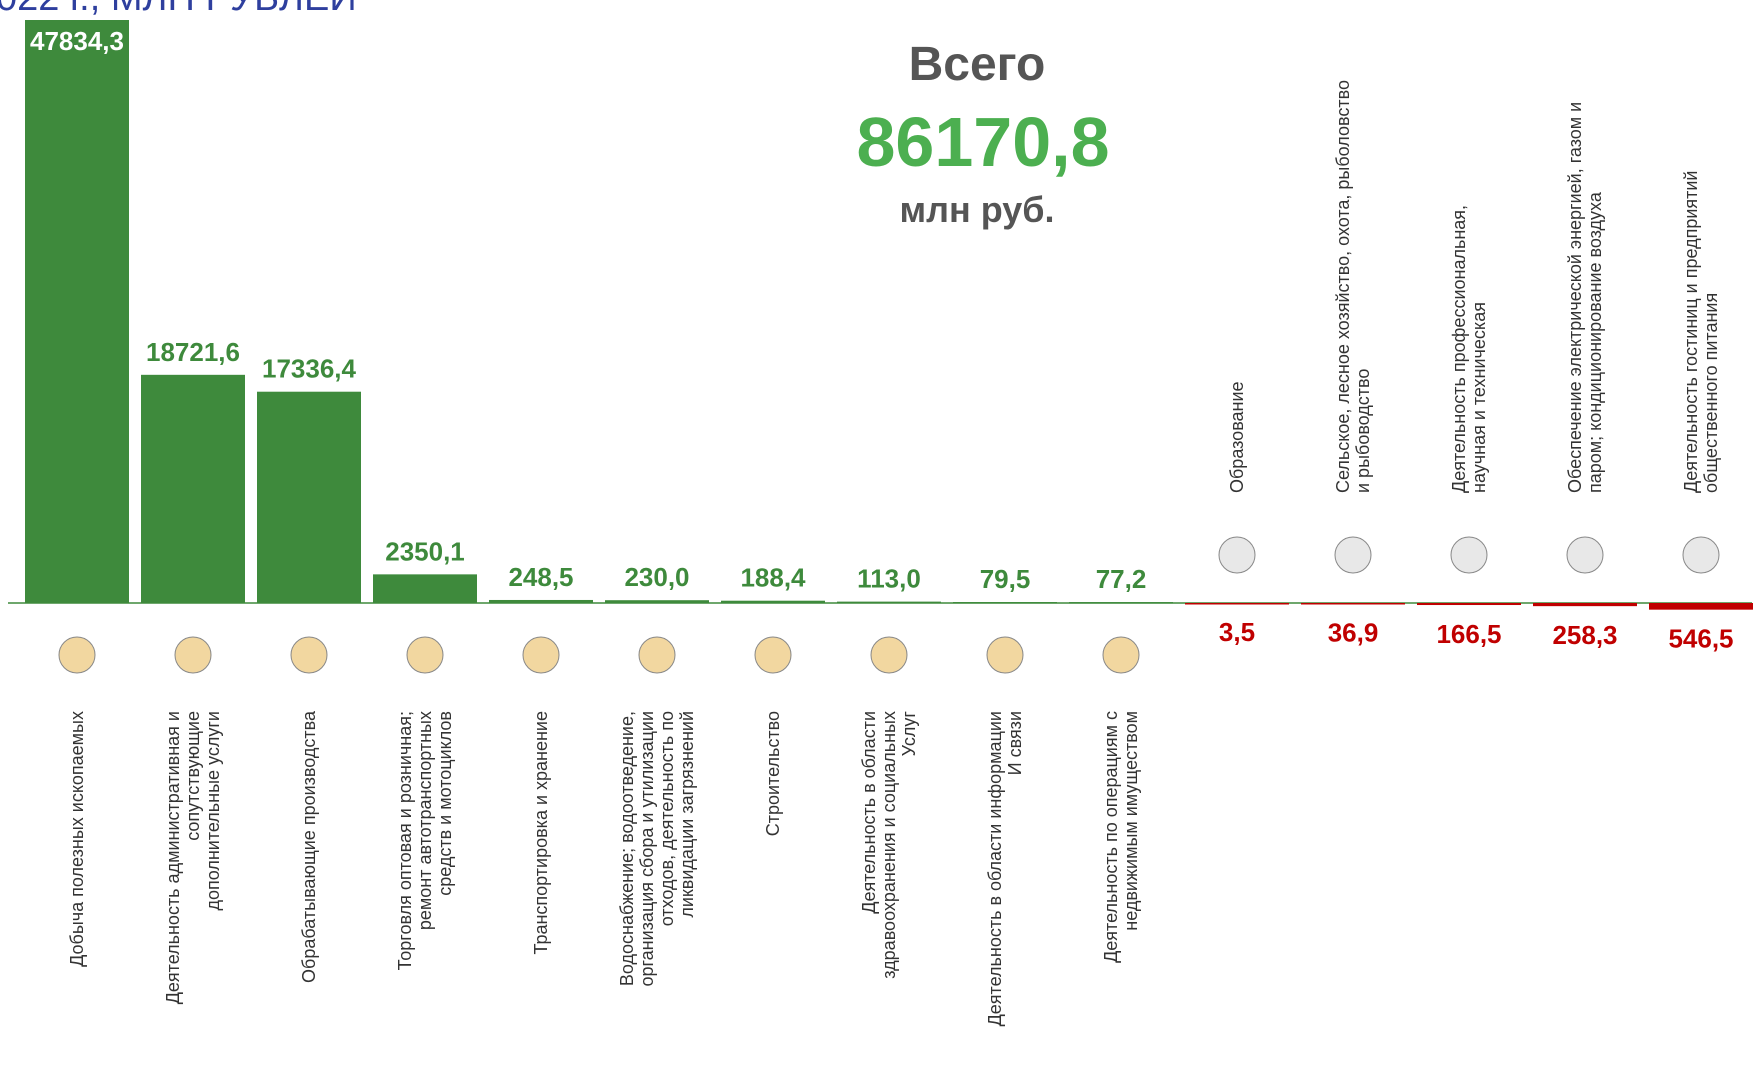 Image resolution: width=1757 pixels, height=1085 pixels. I want to click on value-label: 248,5, so click(540, 577).